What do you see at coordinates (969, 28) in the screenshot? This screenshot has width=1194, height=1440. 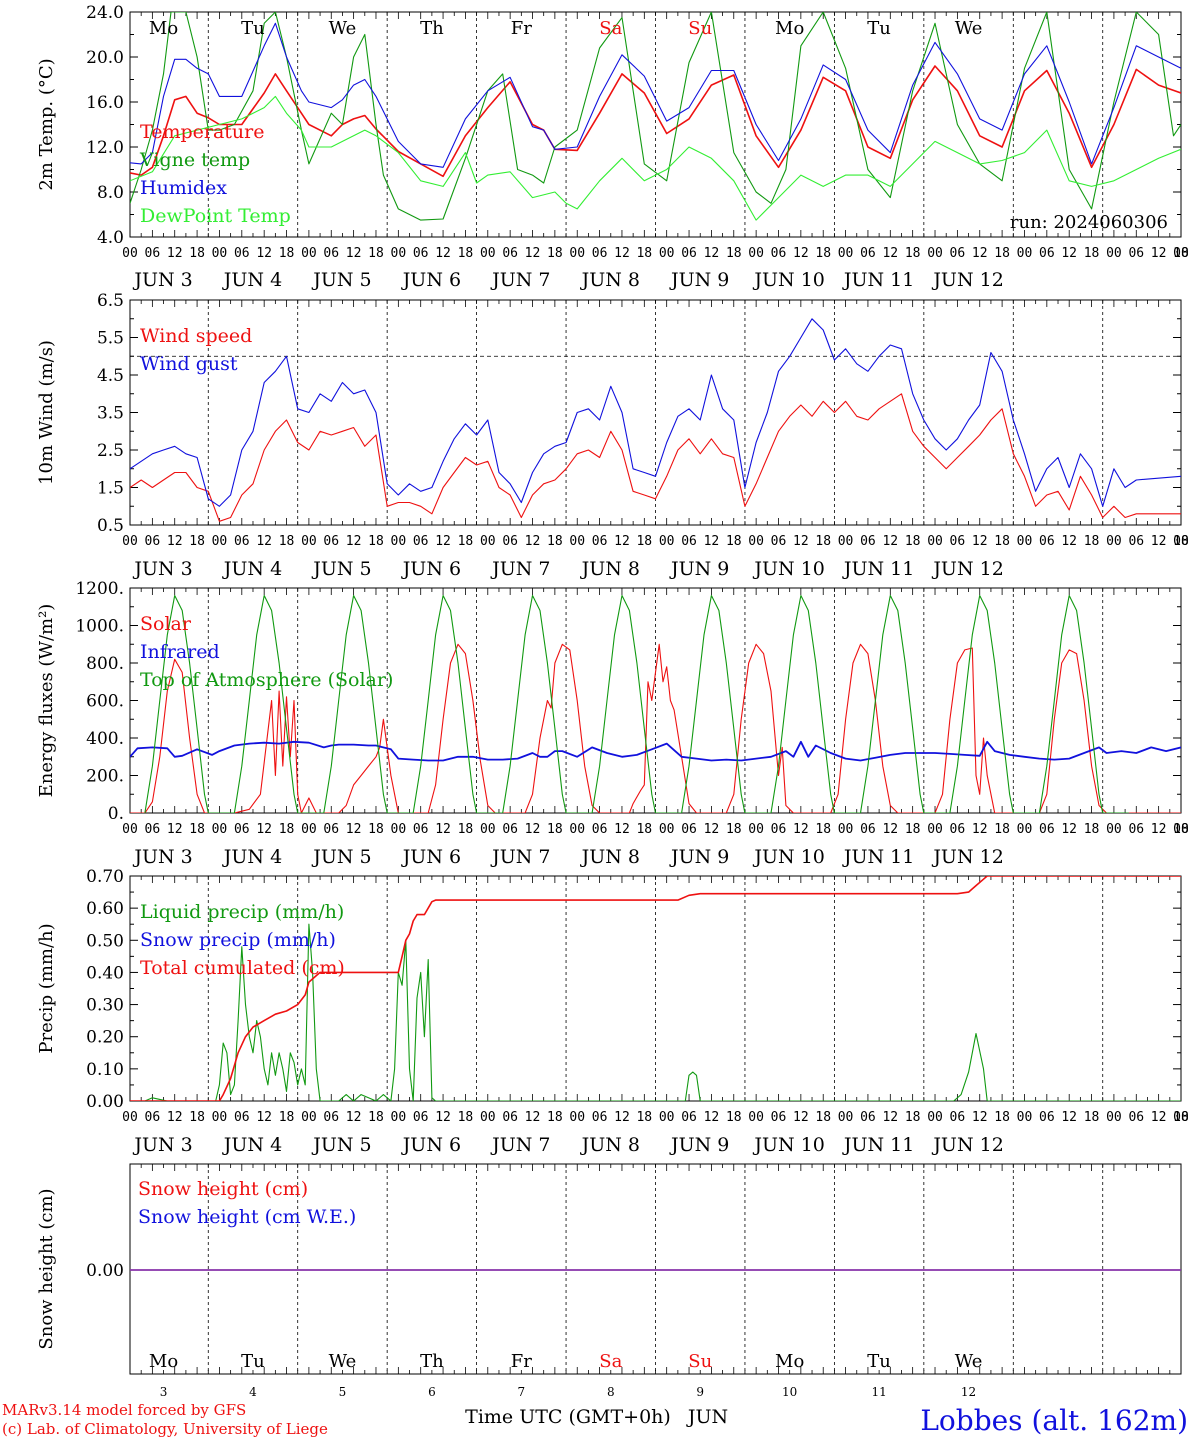 I see `weekday-label: We` at bounding box center [969, 28].